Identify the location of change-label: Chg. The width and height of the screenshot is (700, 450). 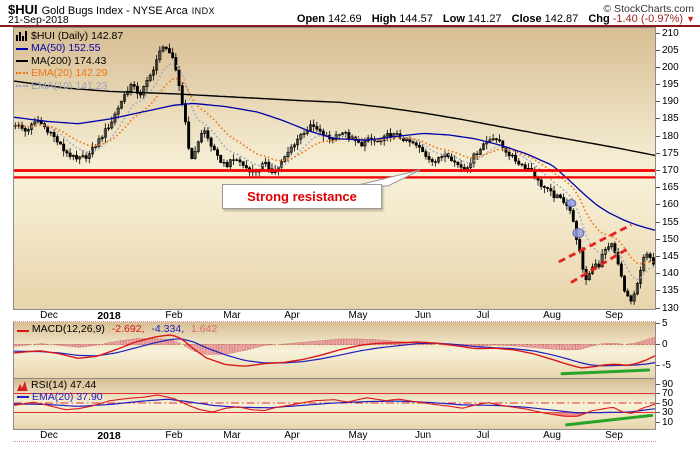
(599, 19).